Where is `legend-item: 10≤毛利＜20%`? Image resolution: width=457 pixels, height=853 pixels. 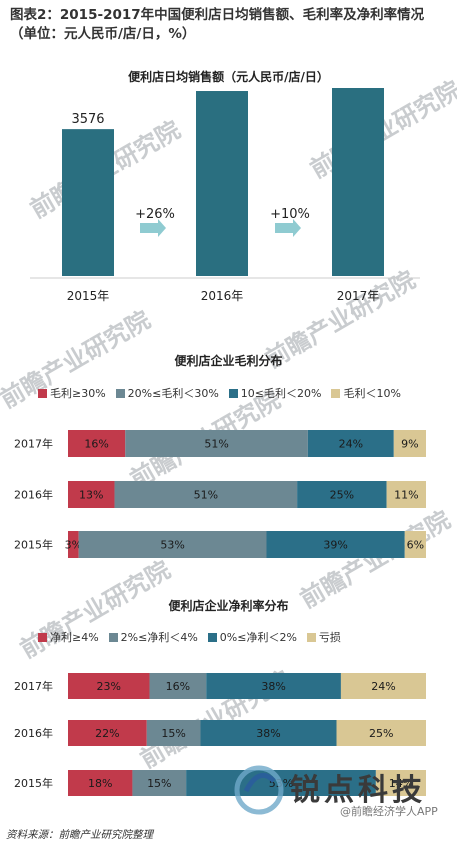 legend-item: 10≤毛利＜20% is located at coordinates (275, 393).